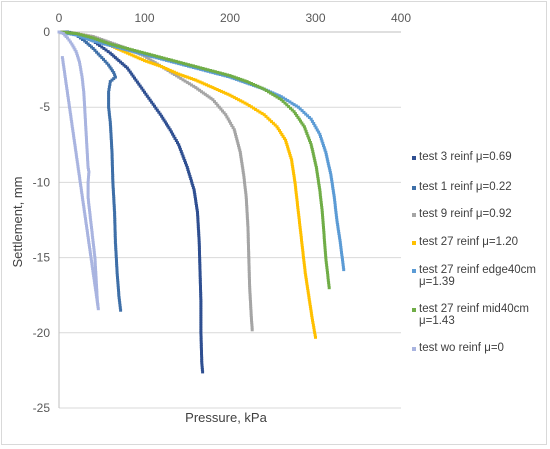 This screenshot has height=449, width=550. I want to click on legend-entry: test 27 reinf mid40cm μ=1.43, so click(470, 315).